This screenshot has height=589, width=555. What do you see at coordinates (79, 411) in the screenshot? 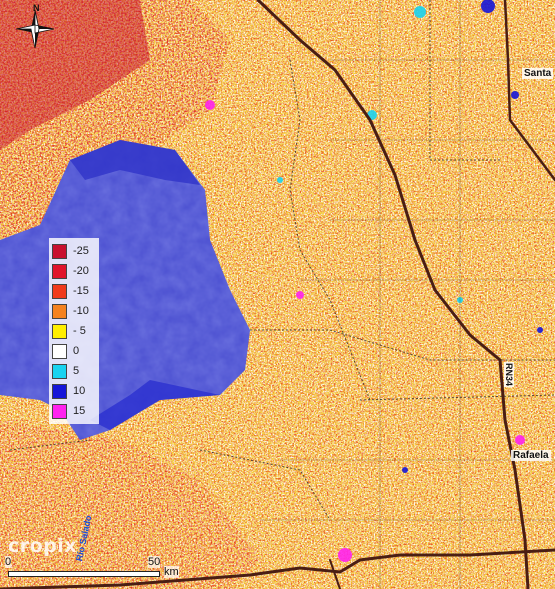
I see `legend-label: 15` at bounding box center [79, 411].